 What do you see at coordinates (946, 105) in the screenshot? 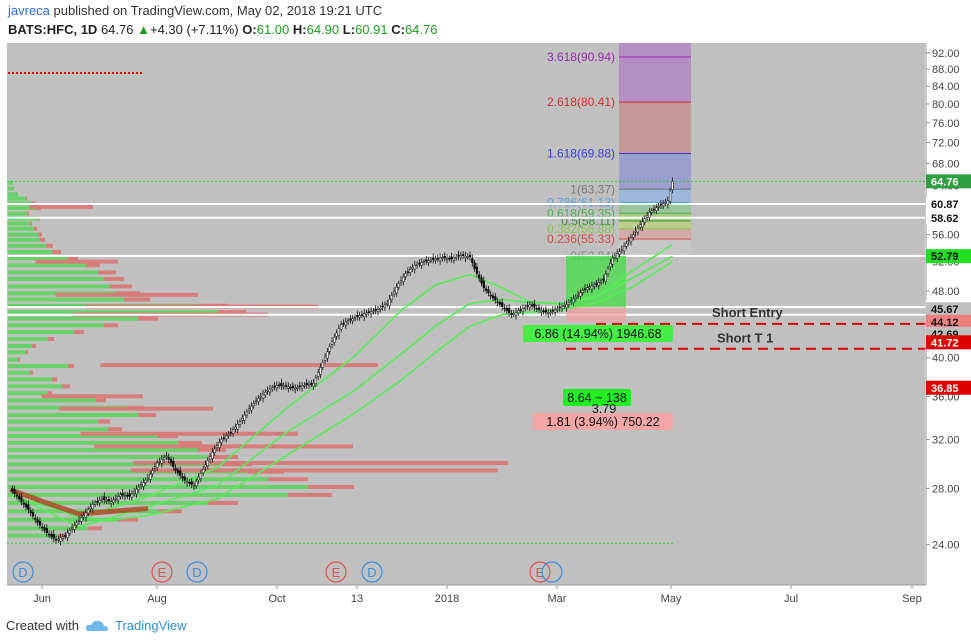
I see `y-tick-label: 80.00` at bounding box center [946, 105].